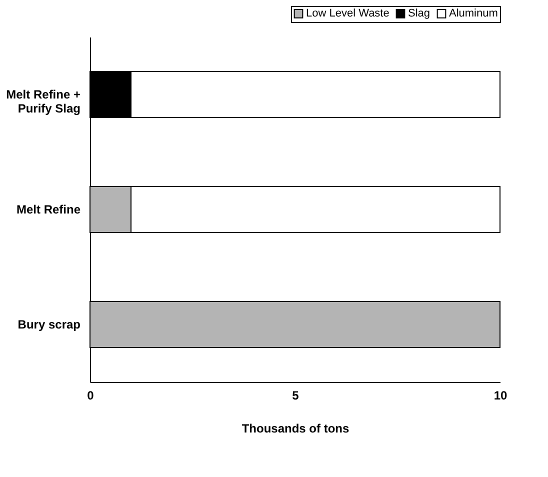 Image resolution: width=548 pixels, height=477 pixels. I want to click on x-axis-title: Thousands of tons, so click(296, 429).